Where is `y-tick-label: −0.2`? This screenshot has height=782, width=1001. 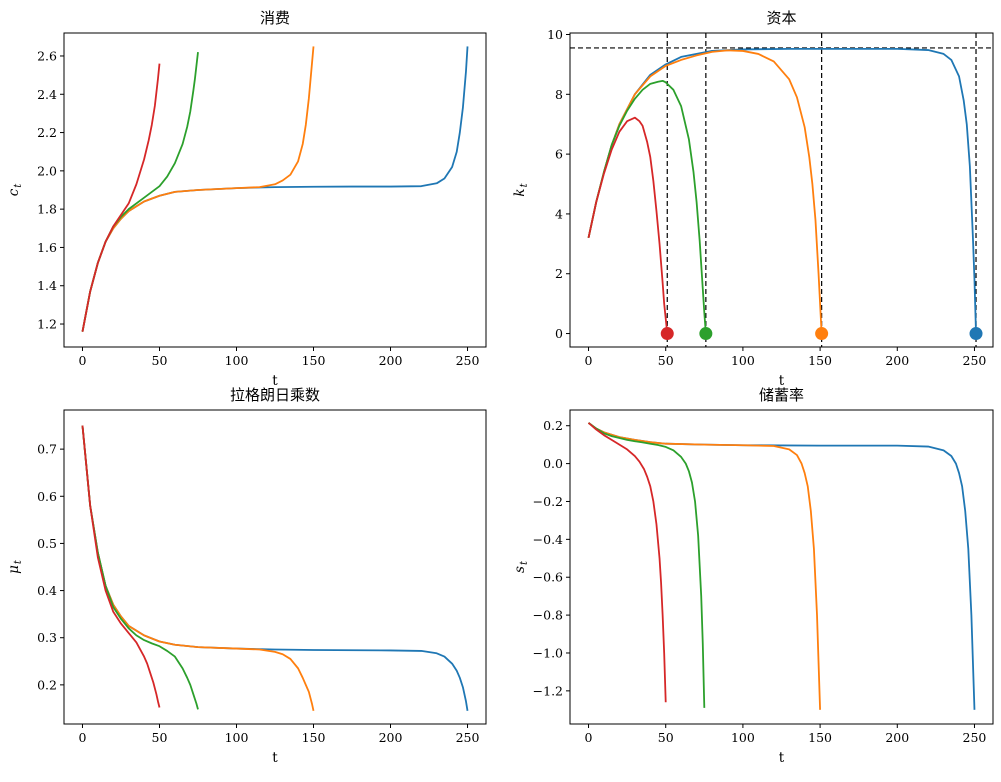 y-tick-label: −0.2 is located at coordinates (548, 501).